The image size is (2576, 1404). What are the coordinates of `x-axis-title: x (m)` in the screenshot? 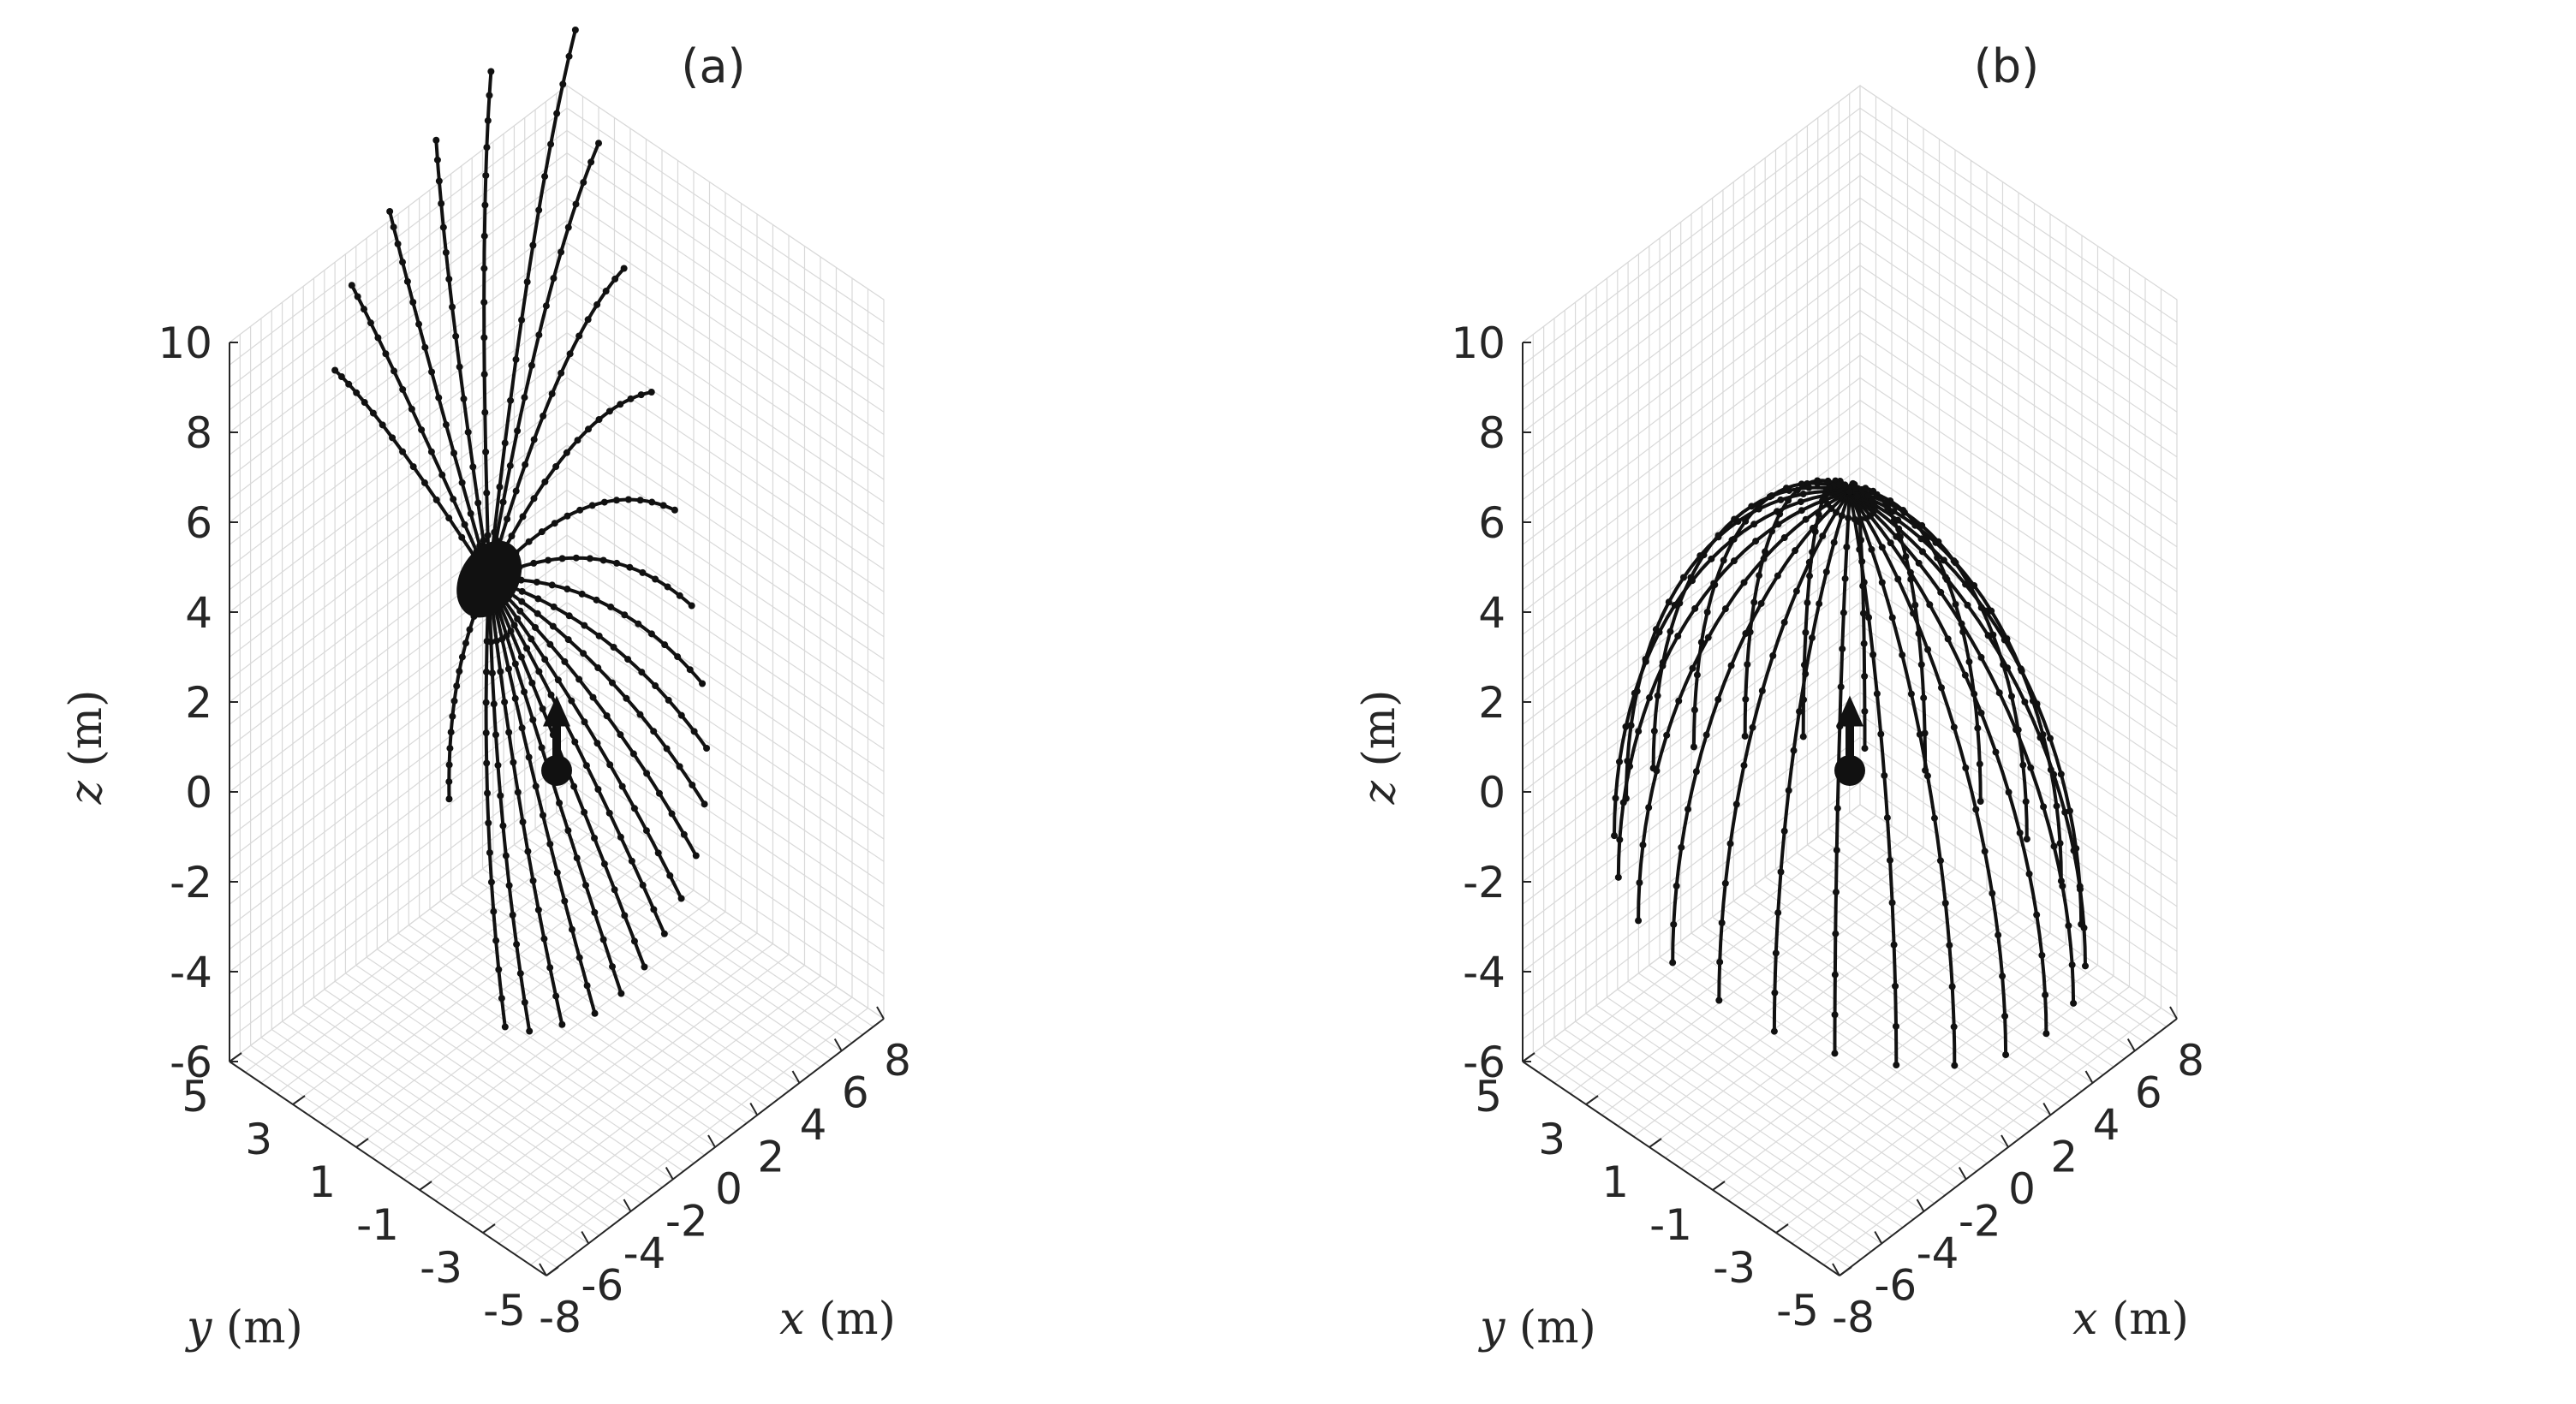 It's located at (837, 1319).